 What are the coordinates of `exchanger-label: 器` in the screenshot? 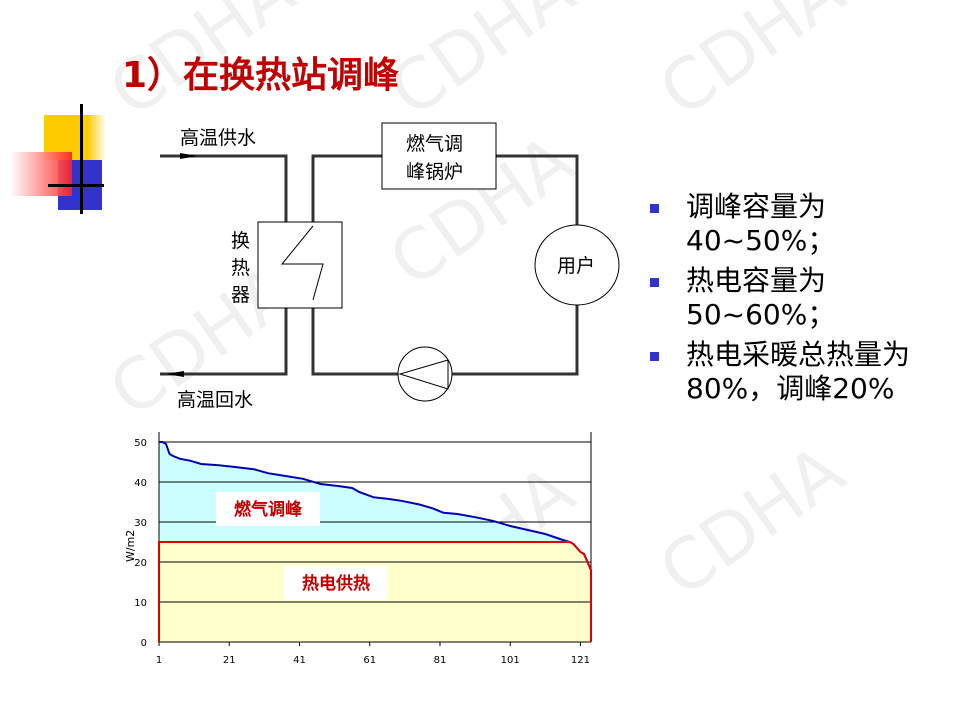 It's located at (240, 295).